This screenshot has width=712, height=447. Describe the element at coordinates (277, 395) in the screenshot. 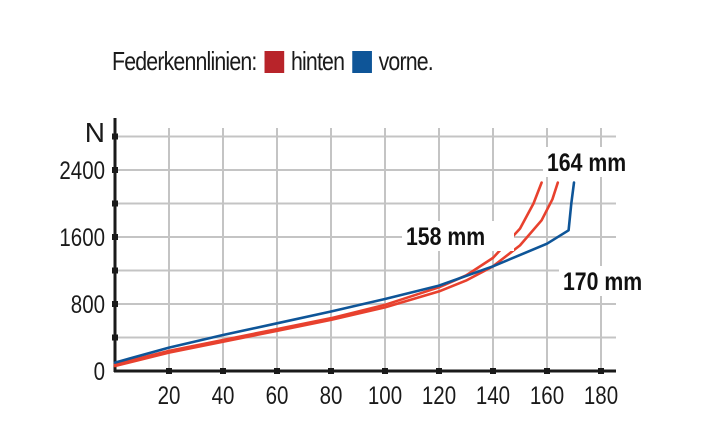

I see `x-tick-label: 60` at that location.